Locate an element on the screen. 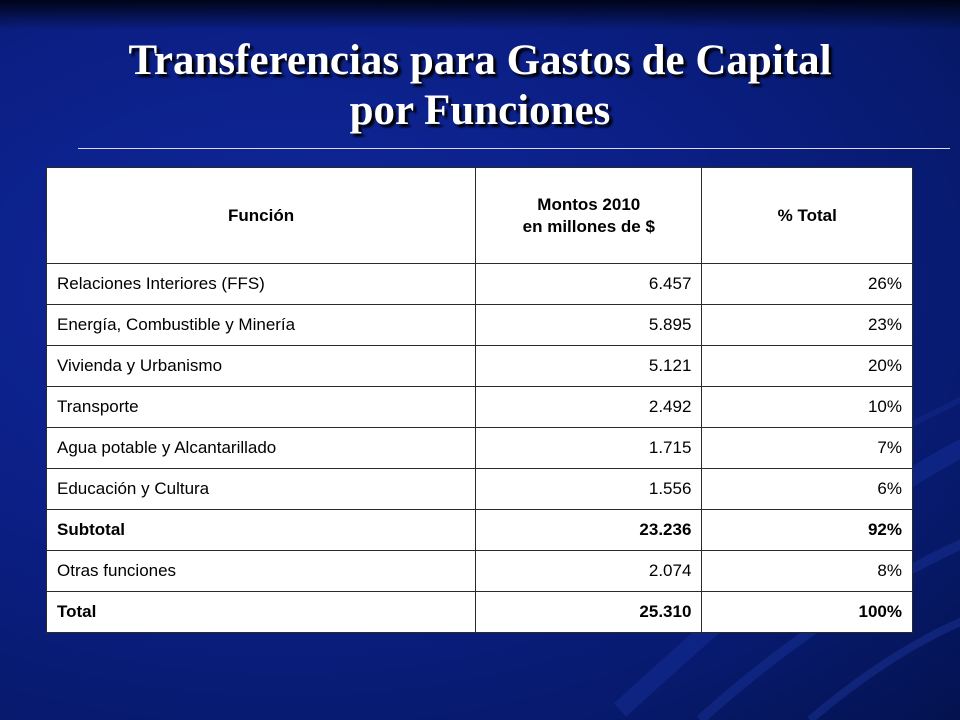 This screenshot has height=720, width=960. cell-monto: 6.457 is located at coordinates (589, 284).